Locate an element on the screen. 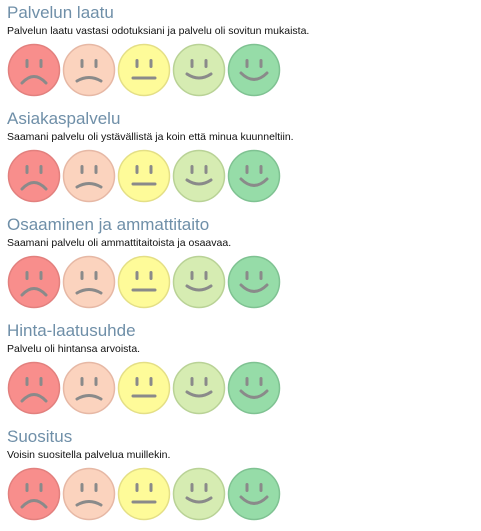 This screenshot has height=531, width=481. section-title: Hinta-laatusuhde is located at coordinates (71, 330).